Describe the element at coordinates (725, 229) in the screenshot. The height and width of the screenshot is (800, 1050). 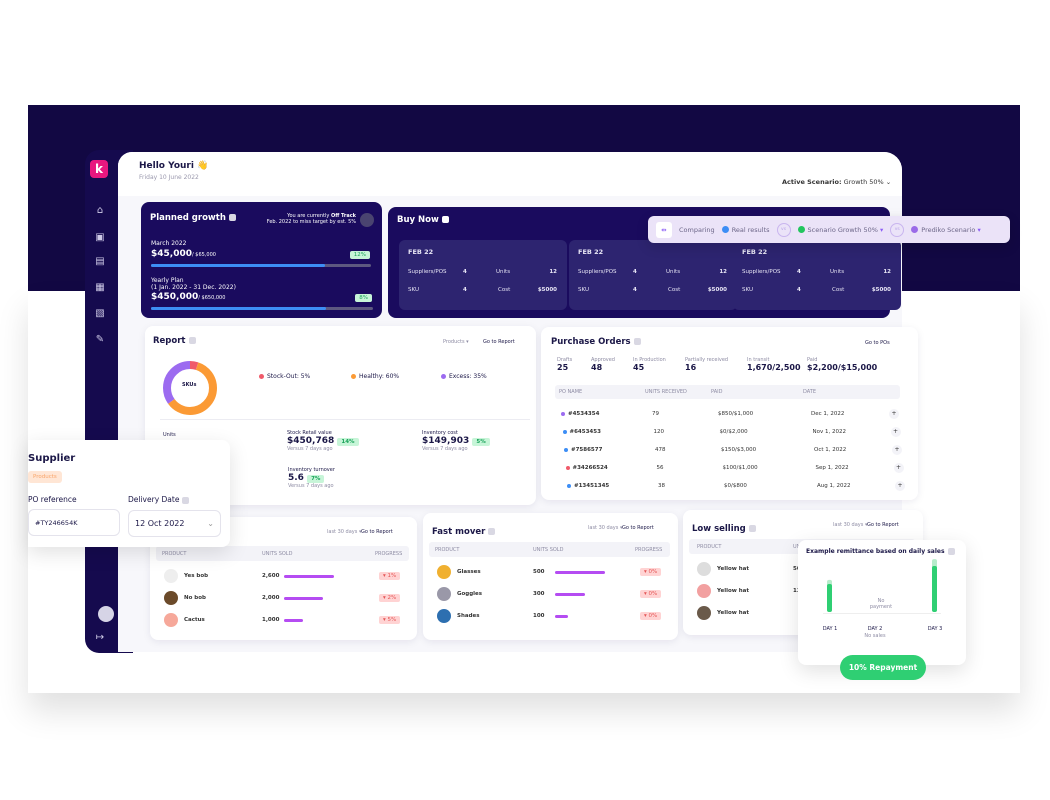
I see `blue-dot-icon` at that location.